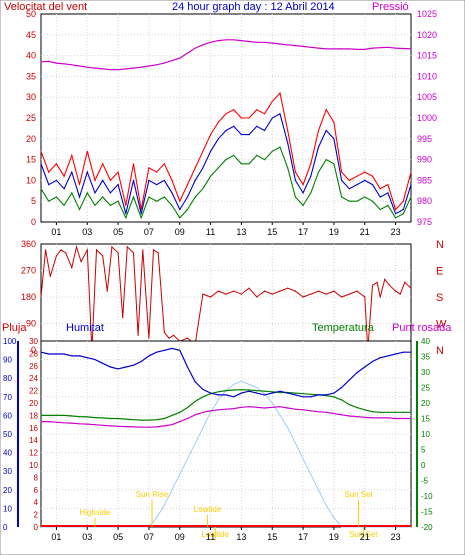 The image size is (465, 555). Describe the element at coordinates (152, 494) in the screenshot. I see `event-label: Sun Rise` at that location.